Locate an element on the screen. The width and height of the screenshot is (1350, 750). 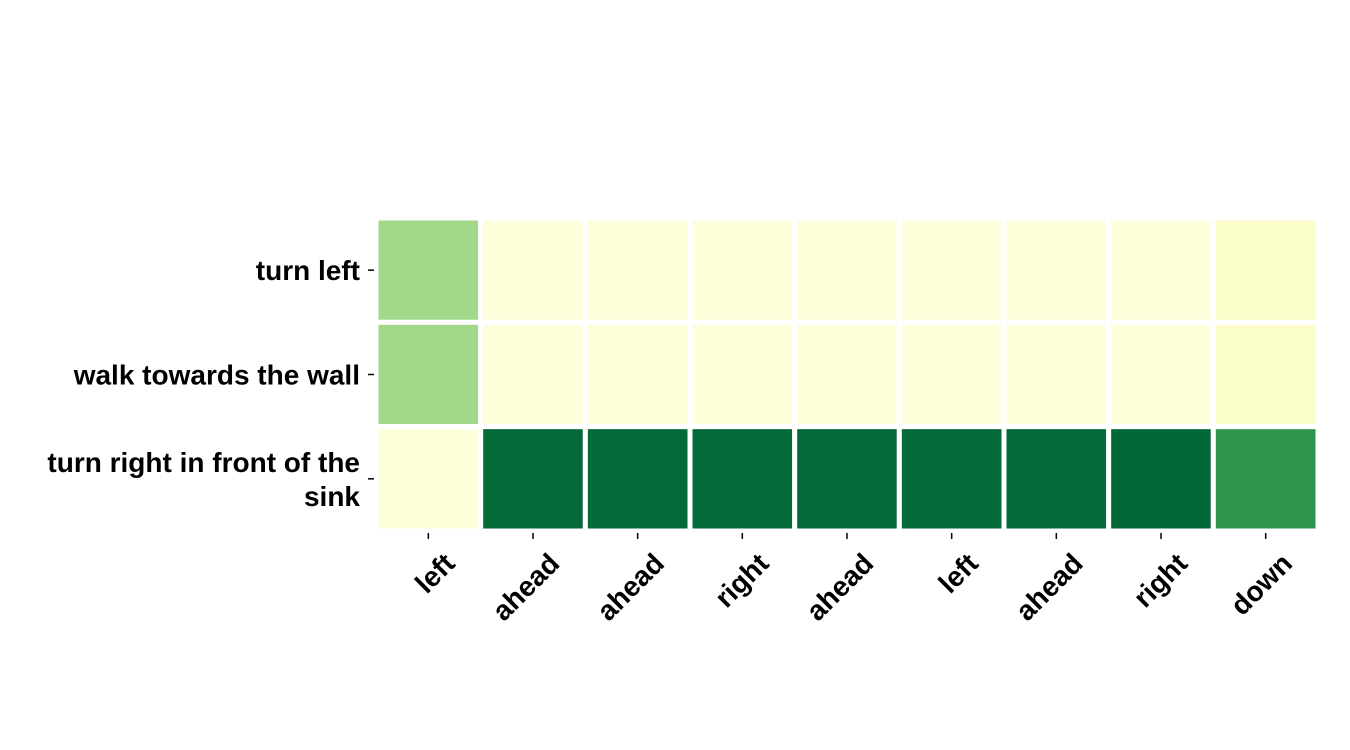
y-tick-label-1-line-0: walk towards the wall is located at coordinates (216, 375).